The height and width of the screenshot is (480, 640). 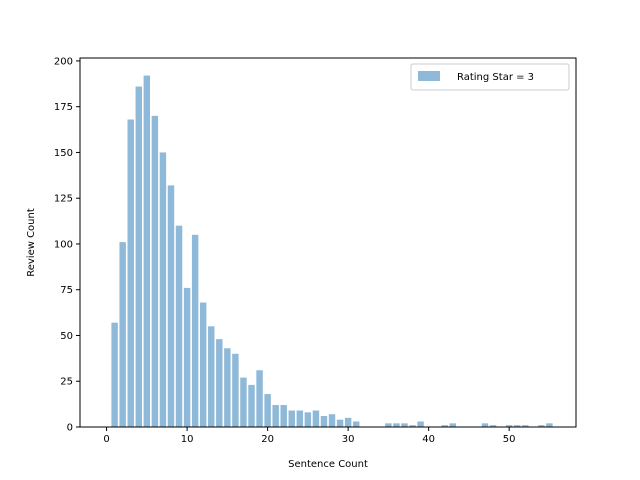 What do you see at coordinates (31, 242) in the screenshot?
I see `y-axis-label: Review Count` at bounding box center [31, 242].